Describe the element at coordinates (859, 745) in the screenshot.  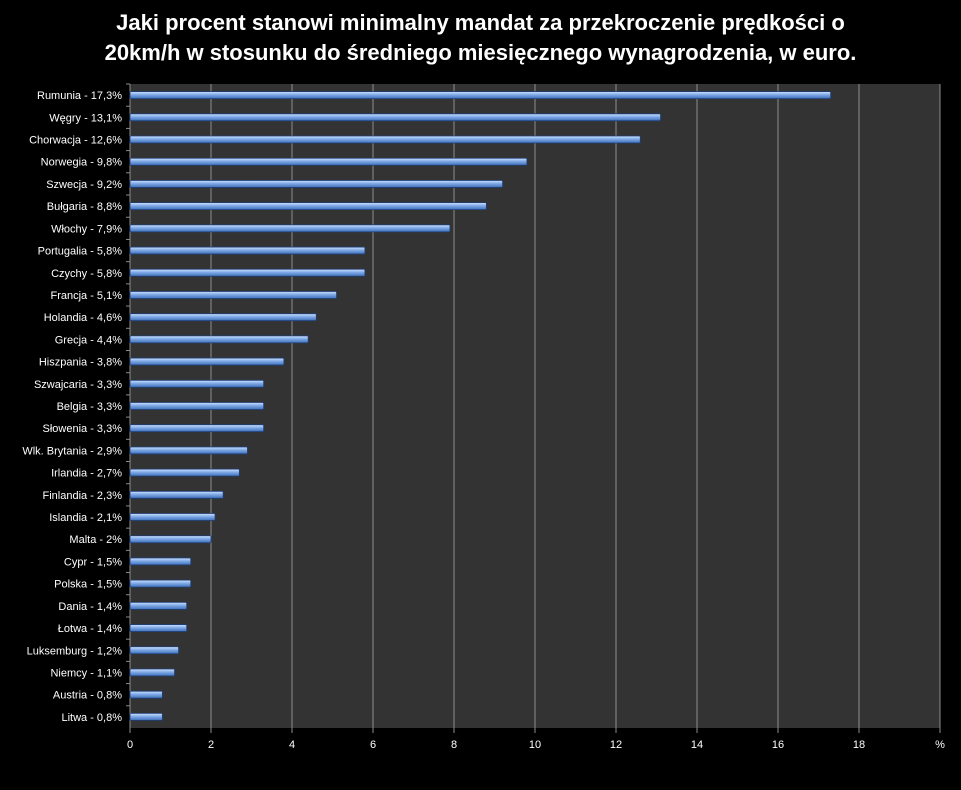
I see `x-tick-label: 18` at that location.